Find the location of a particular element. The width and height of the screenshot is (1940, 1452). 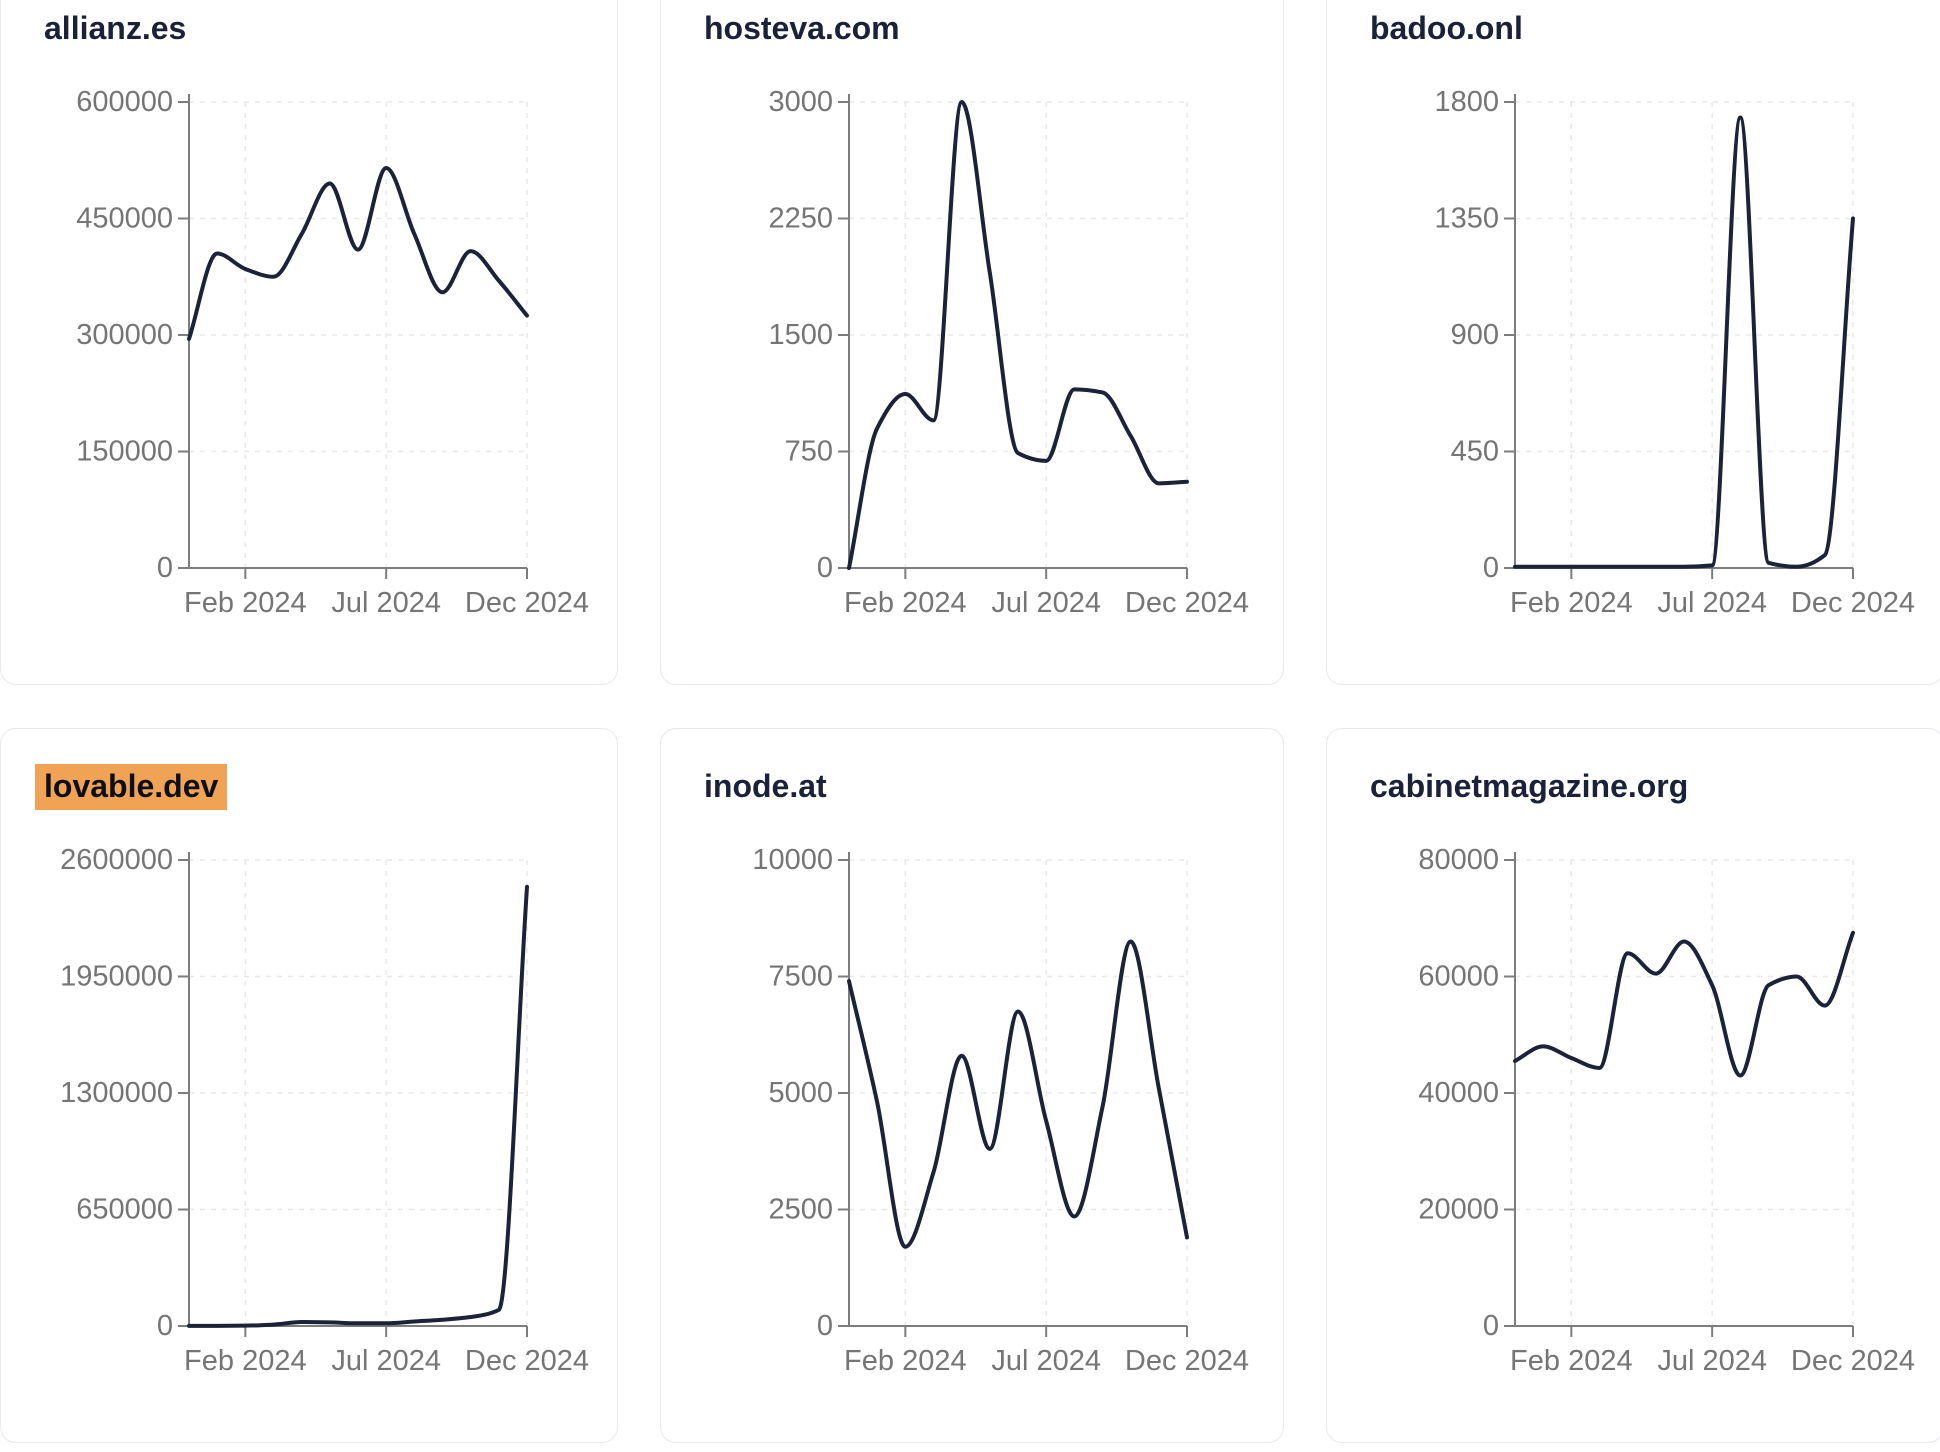

y-tick-label: 150000 is located at coordinates (124, 452).